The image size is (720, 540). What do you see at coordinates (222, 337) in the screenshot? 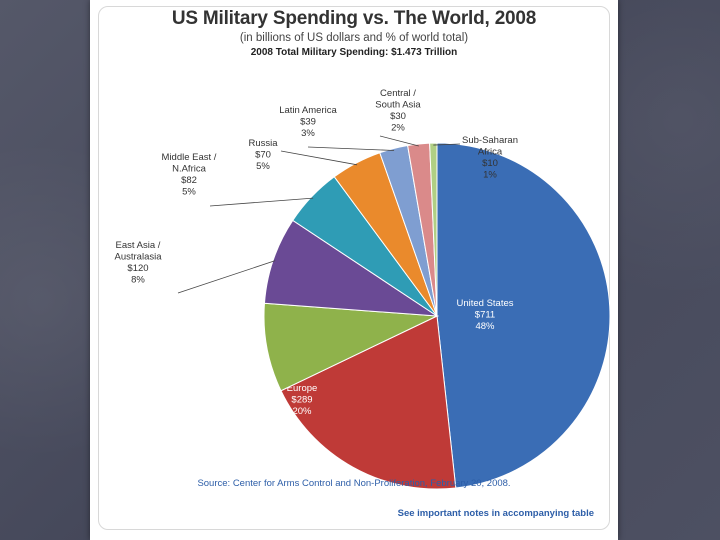
I see `slice-label: China $122 8%` at bounding box center [222, 337].